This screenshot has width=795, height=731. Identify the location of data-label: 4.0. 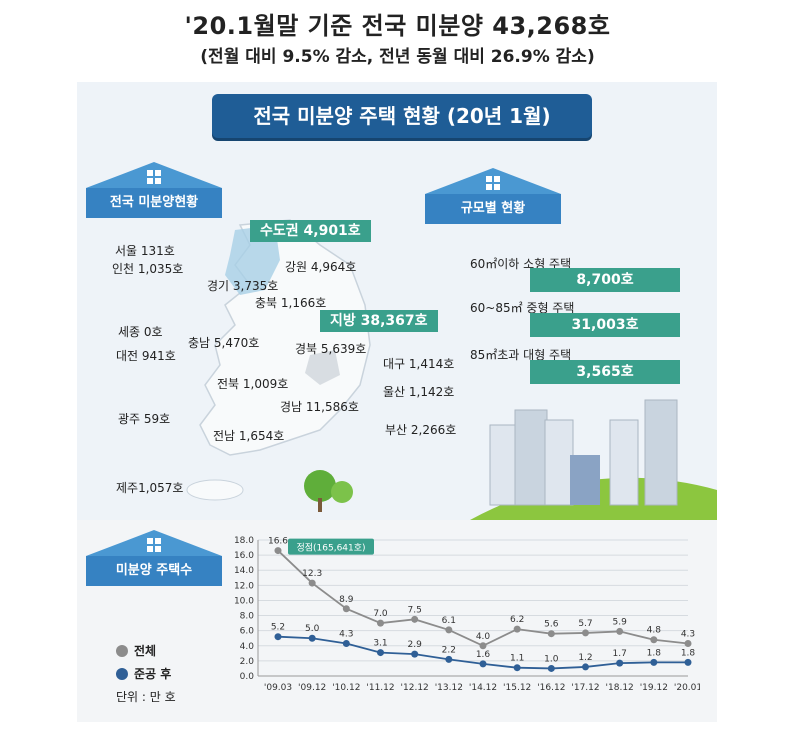
(483, 637).